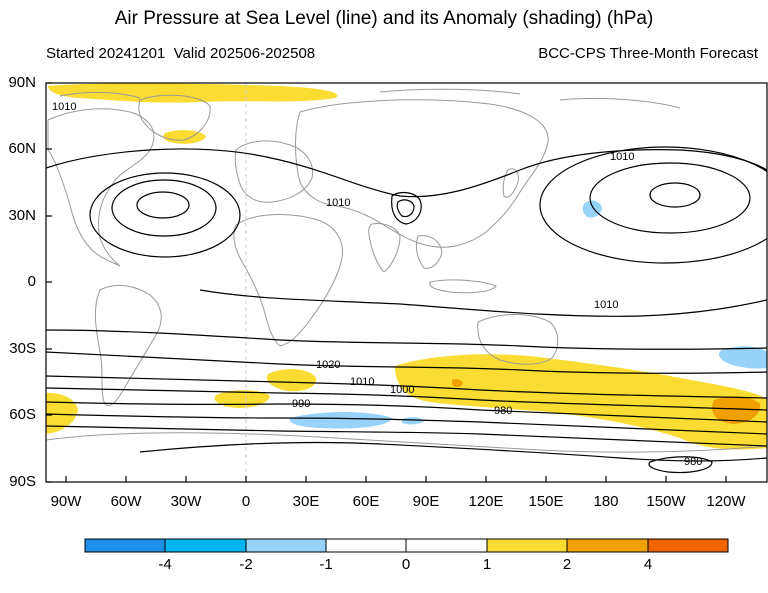  What do you see at coordinates (567, 564) in the screenshot?
I see `colorbar-label-pos2: 2` at bounding box center [567, 564].